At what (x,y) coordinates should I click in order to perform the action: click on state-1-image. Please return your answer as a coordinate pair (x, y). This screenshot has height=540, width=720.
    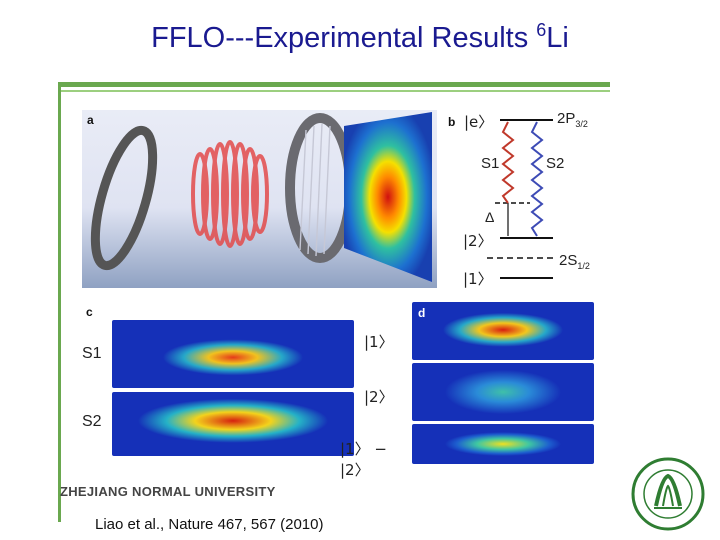
    Looking at the image, I should click on (503, 331).